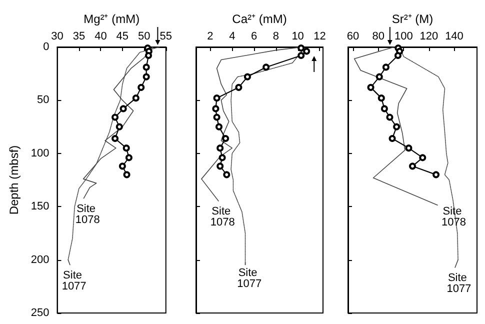 The image size is (485, 324). I want to click on x-tick-label: 40, so click(100, 36).